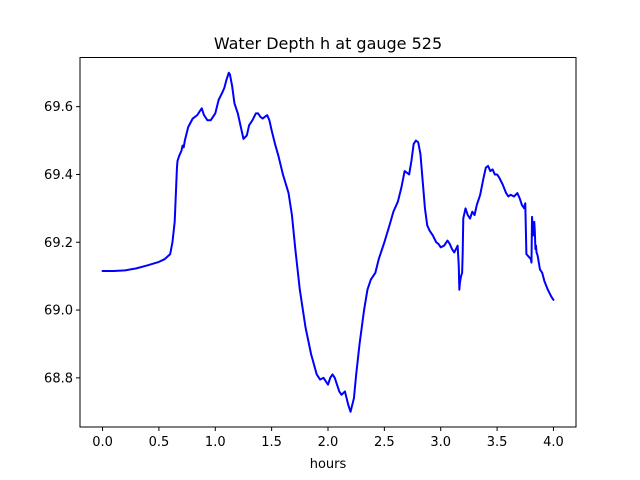 The image size is (640, 480). What do you see at coordinates (58, 243) in the screenshot?
I see `y-tick-label: 69.2` at bounding box center [58, 243].